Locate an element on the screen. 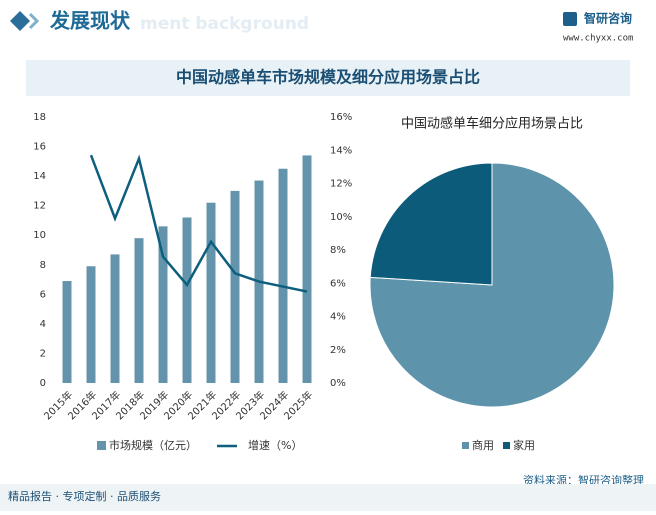 The image size is (656, 515). y2-tick-label: 16% is located at coordinates (341, 117).